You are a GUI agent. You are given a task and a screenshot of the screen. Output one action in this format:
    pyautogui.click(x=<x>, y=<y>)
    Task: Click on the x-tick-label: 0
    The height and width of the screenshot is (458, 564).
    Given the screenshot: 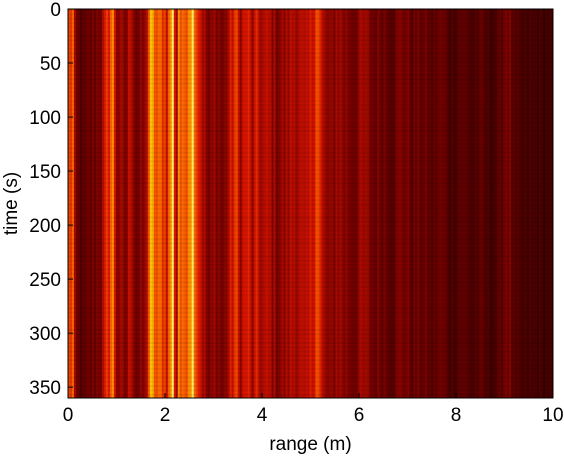 What is the action you would take?
    pyautogui.click(x=68, y=415)
    